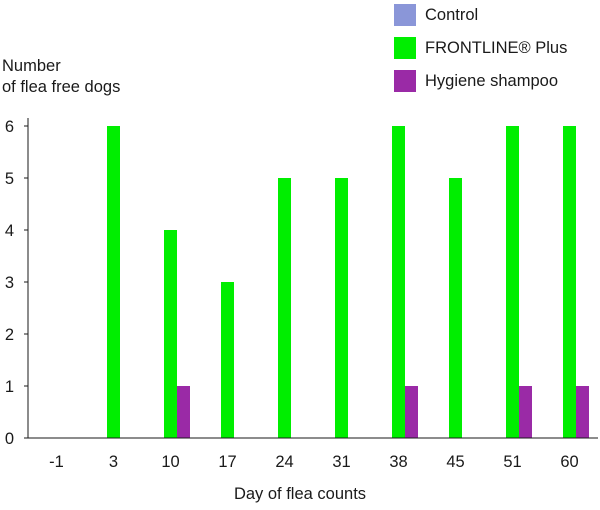 This screenshot has width=600, height=510. Describe the element at coordinates (405, 15) in the screenshot. I see `legend-swatch-control` at that location.